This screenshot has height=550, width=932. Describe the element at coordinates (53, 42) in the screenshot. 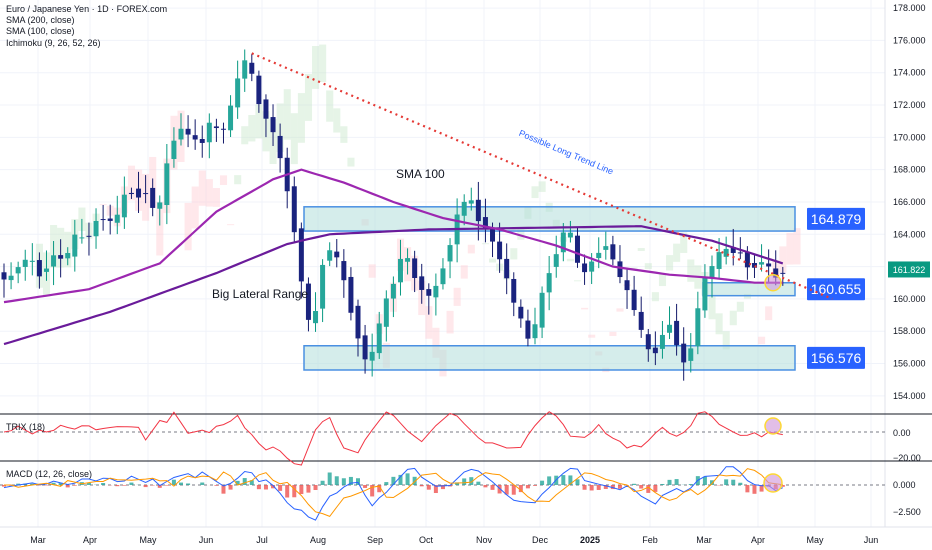

I see `legend-ichimoku: Ichimoku (9, 26, 52, 26)` at that location.